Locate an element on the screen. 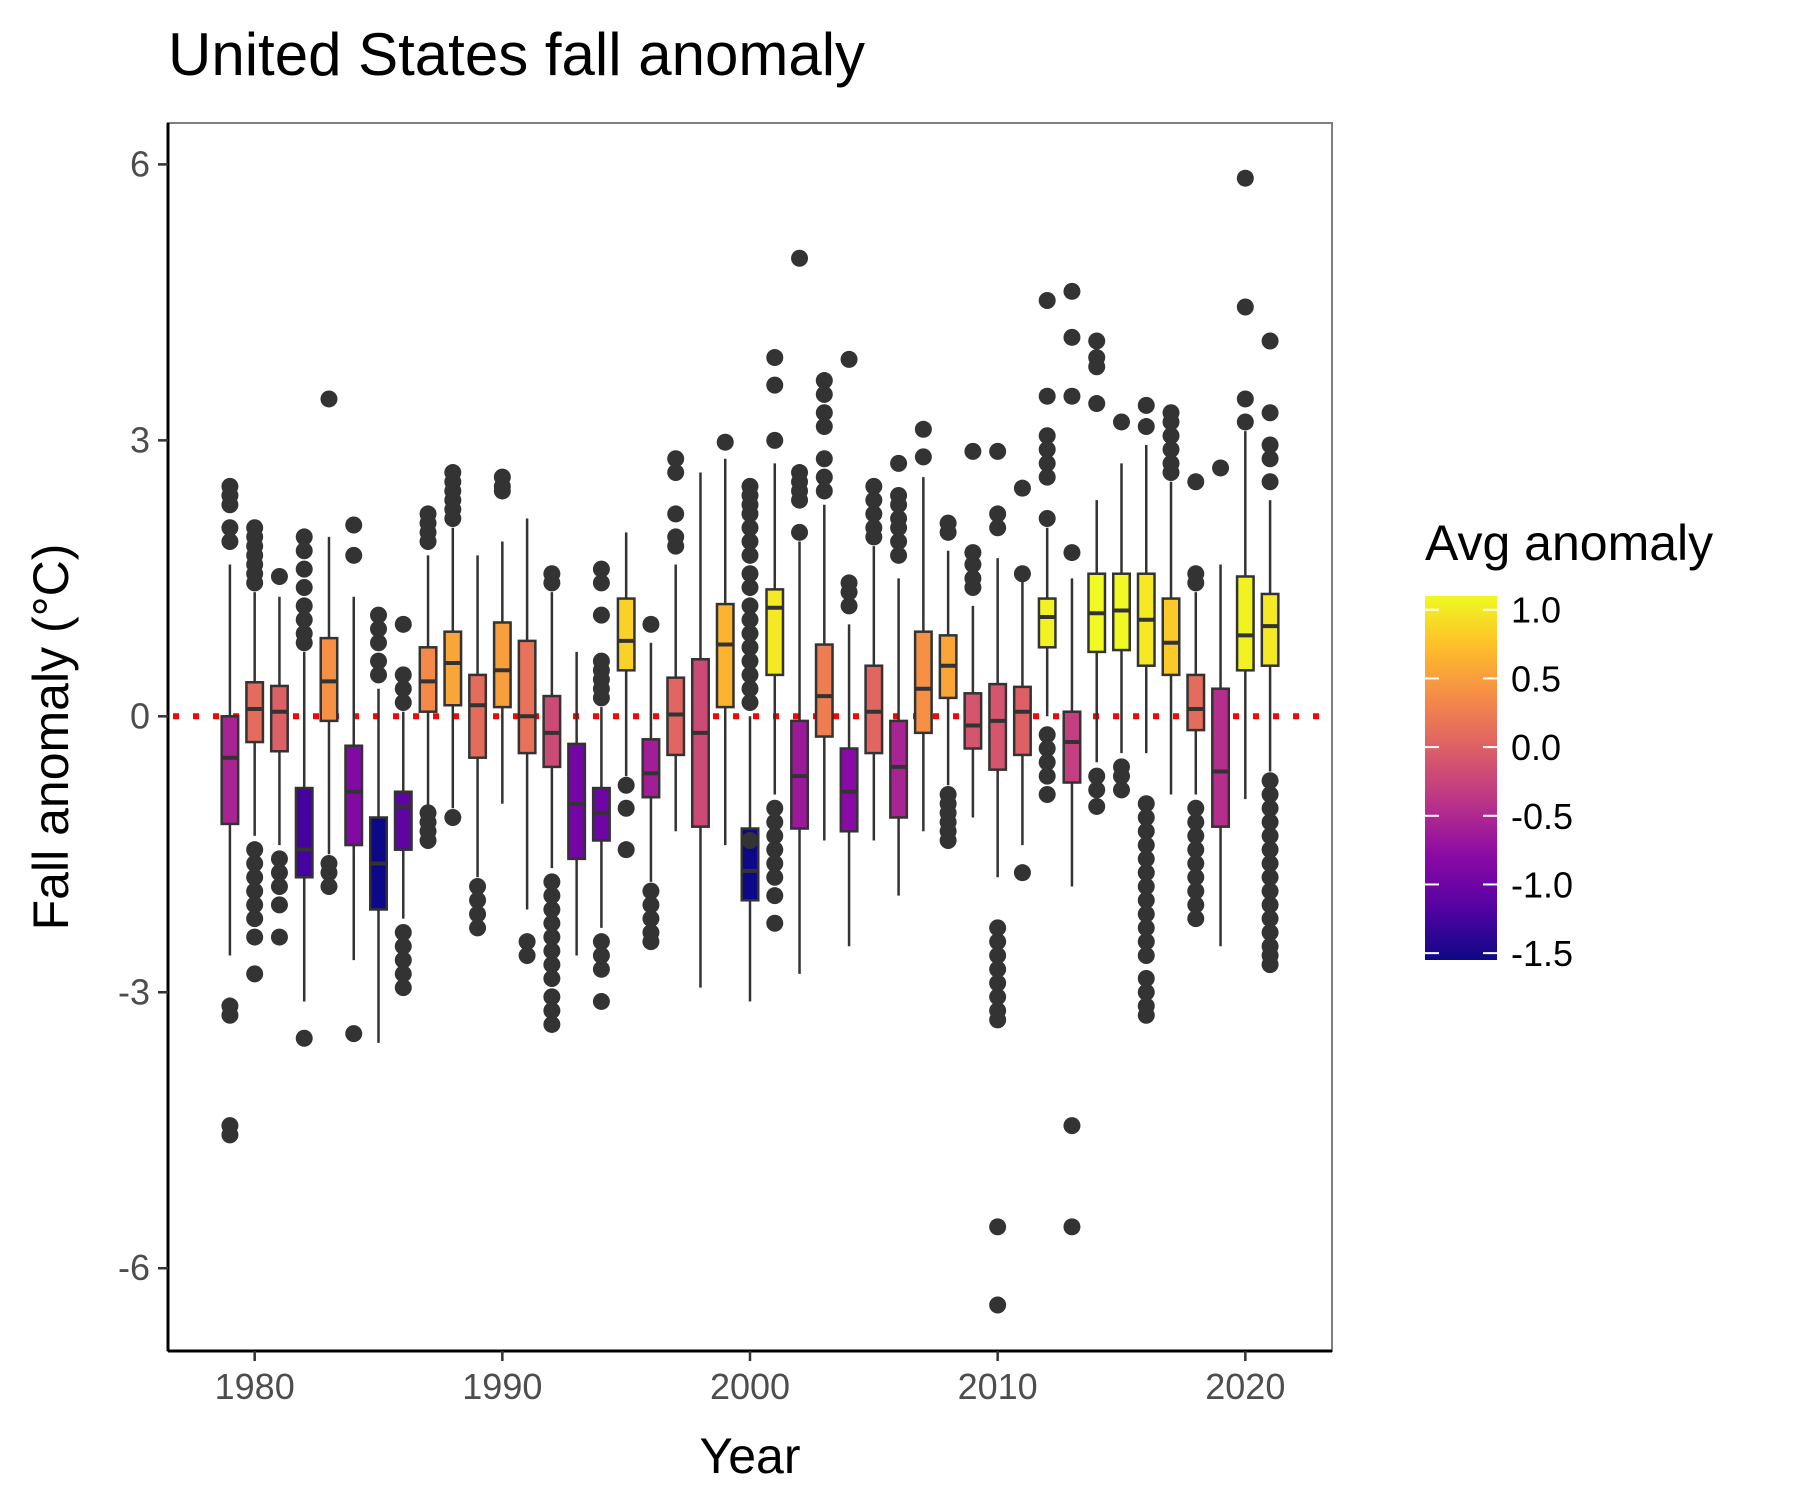 The width and height of the screenshot is (1800, 1500). box-2003 is located at coordinates (824, 606).